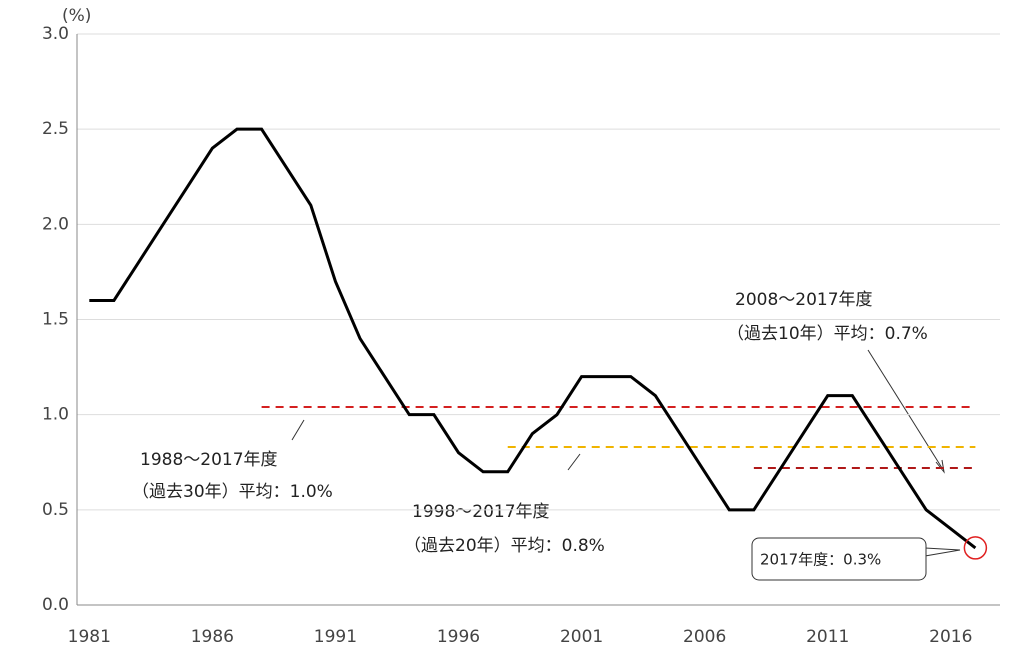  Describe the element at coordinates (581, 637) in the screenshot. I see `x-tick-label: 2001` at that location.